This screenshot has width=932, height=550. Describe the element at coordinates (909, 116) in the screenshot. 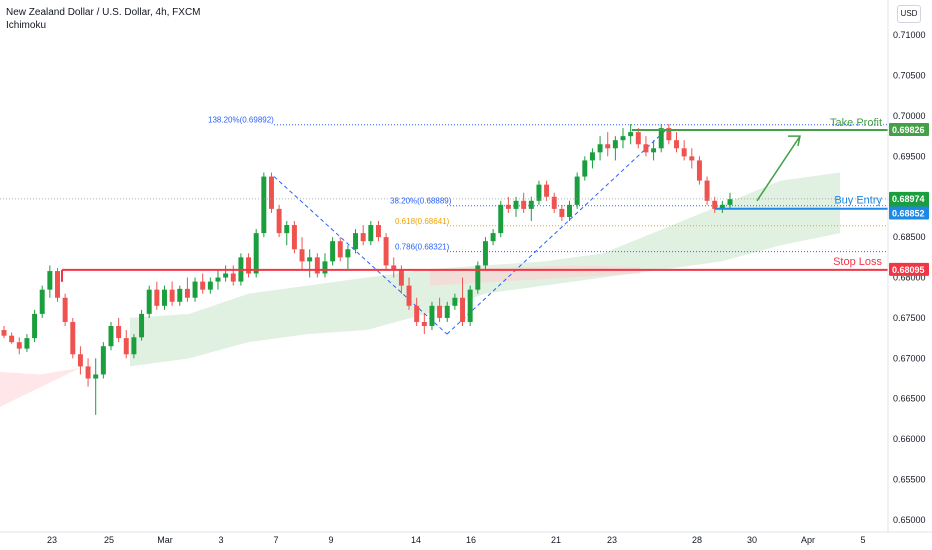

I see `price-tick-label: 0.70000` at that location.